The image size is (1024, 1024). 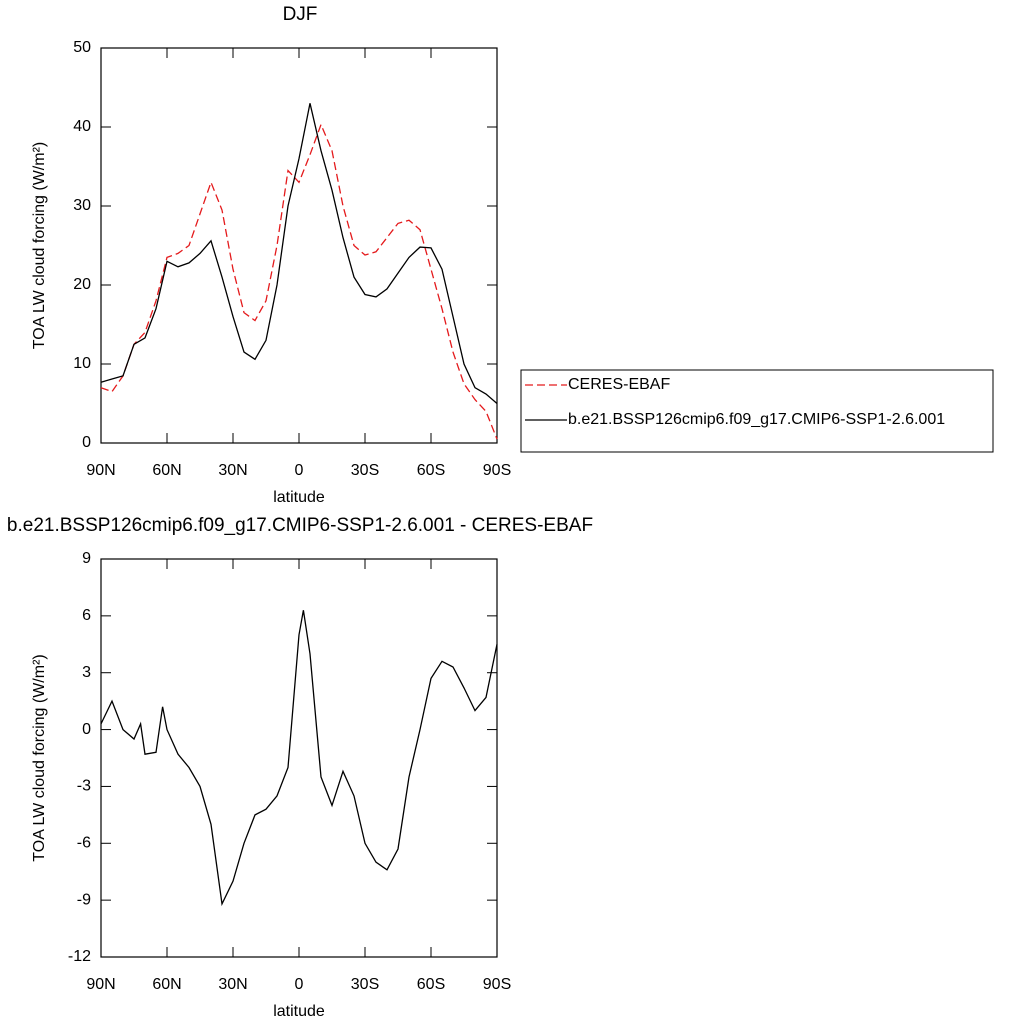 What do you see at coordinates (82, 47) in the screenshot?
I see `y-tick-label: 50` at bounding box center [82, 47].